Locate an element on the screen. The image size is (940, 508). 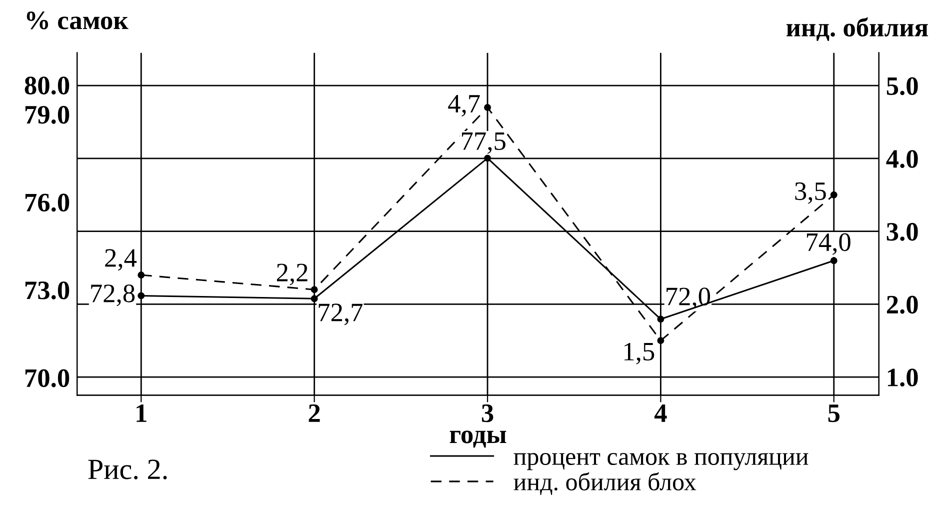
y2-tick-label: 1.0 is located at coordinates (903, 377).